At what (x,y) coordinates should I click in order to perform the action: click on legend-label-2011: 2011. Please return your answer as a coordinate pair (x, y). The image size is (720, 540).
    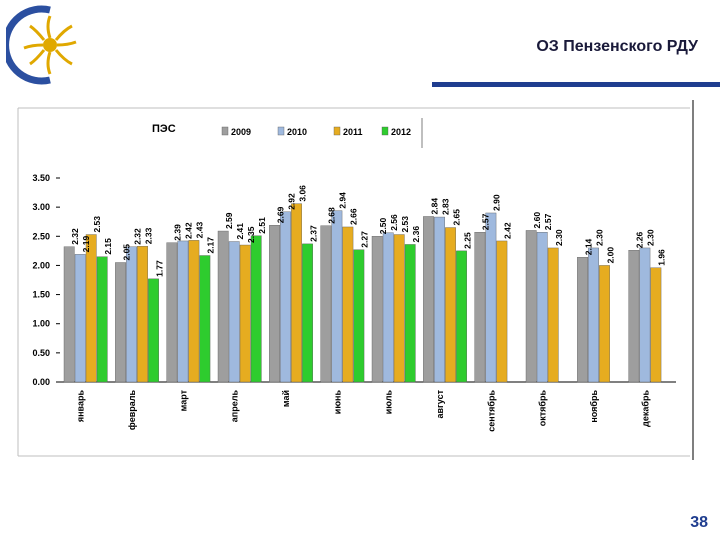
    Looking at the image, I should click on (353, 132).